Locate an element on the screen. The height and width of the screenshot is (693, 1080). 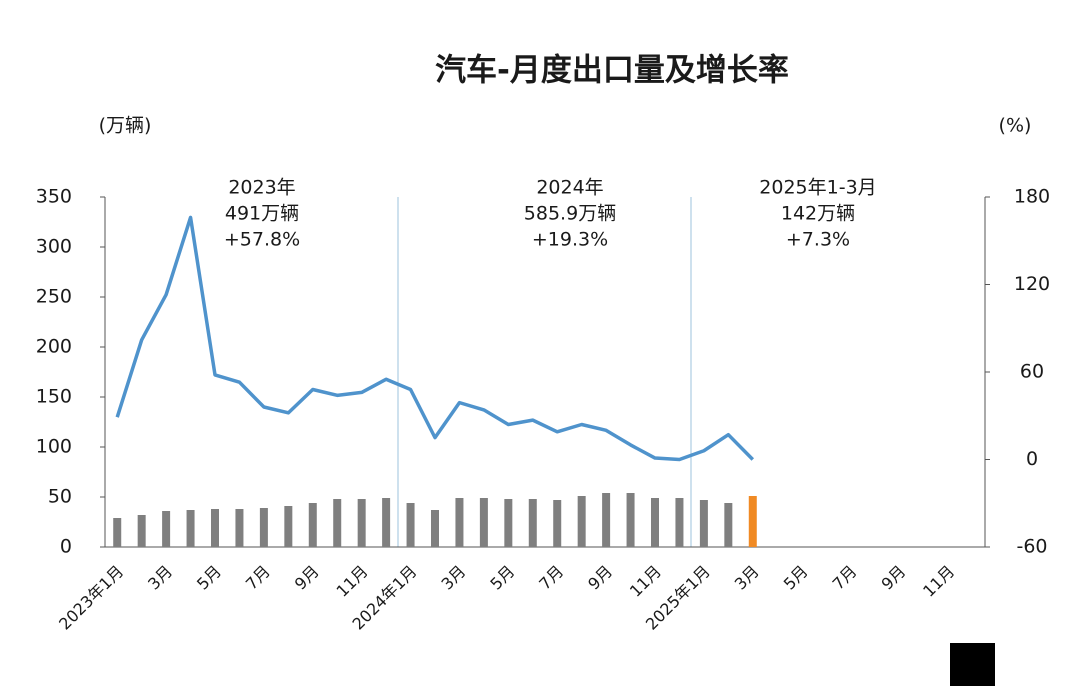
annotation: 2024年 is located at coordinates (569, 188).